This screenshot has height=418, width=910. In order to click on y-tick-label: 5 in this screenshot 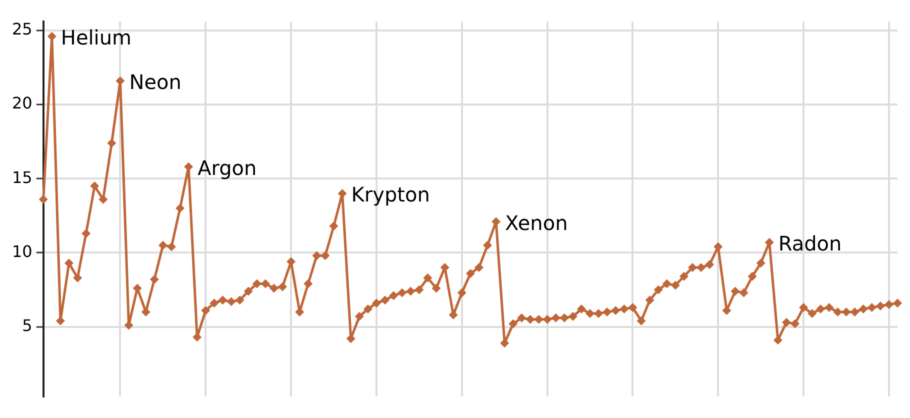, I will do `click(27, 325)`.